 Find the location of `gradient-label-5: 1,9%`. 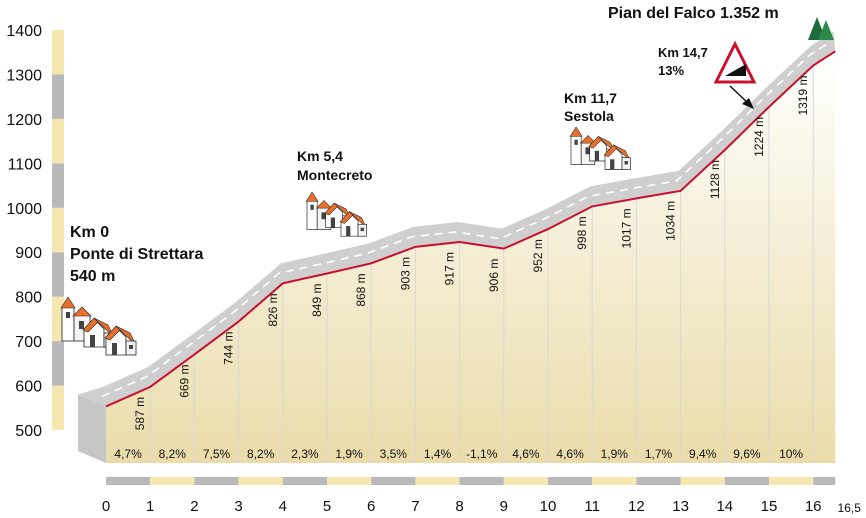

gradient-label-5: 1,9% is located at coordinates (349, 454).